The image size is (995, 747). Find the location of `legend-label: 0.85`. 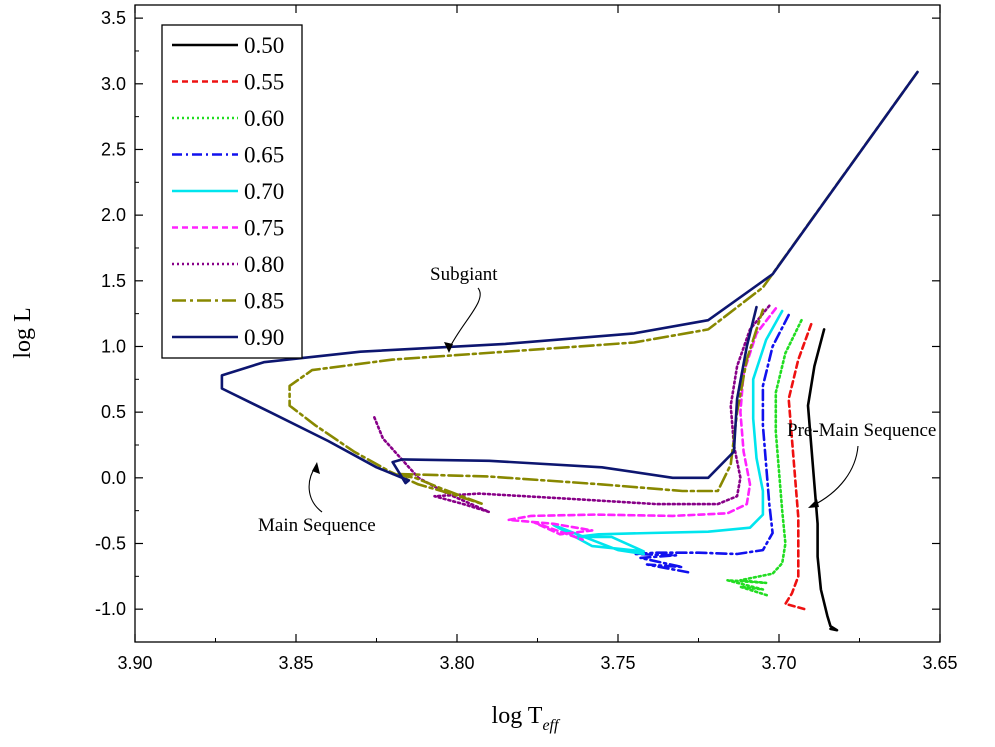

legend-label: 0.85 is located at coordinates (264, 301).